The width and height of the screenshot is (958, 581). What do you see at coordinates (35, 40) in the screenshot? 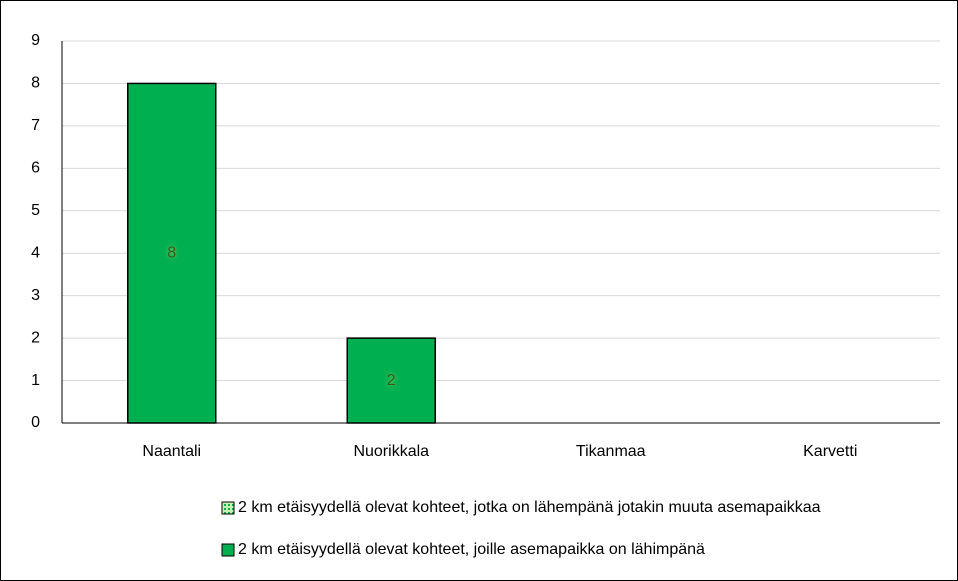
I see `y-tick-label: 9` at bounding box center [35, 40].